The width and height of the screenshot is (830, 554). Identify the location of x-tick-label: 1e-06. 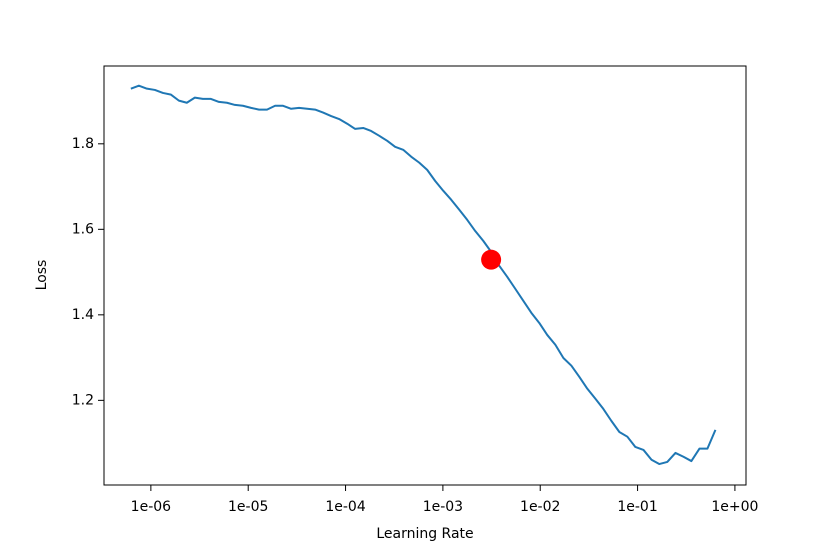
(151, 507).